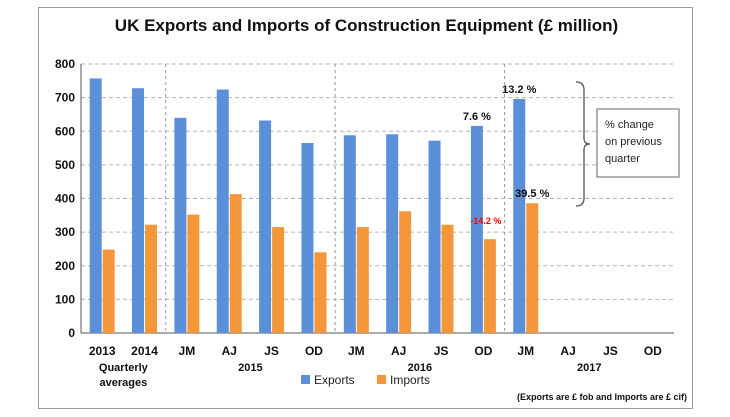 The width and height of the screenshot is (730, 417). I want to click on callout-text: on previous, so click(633, 142).